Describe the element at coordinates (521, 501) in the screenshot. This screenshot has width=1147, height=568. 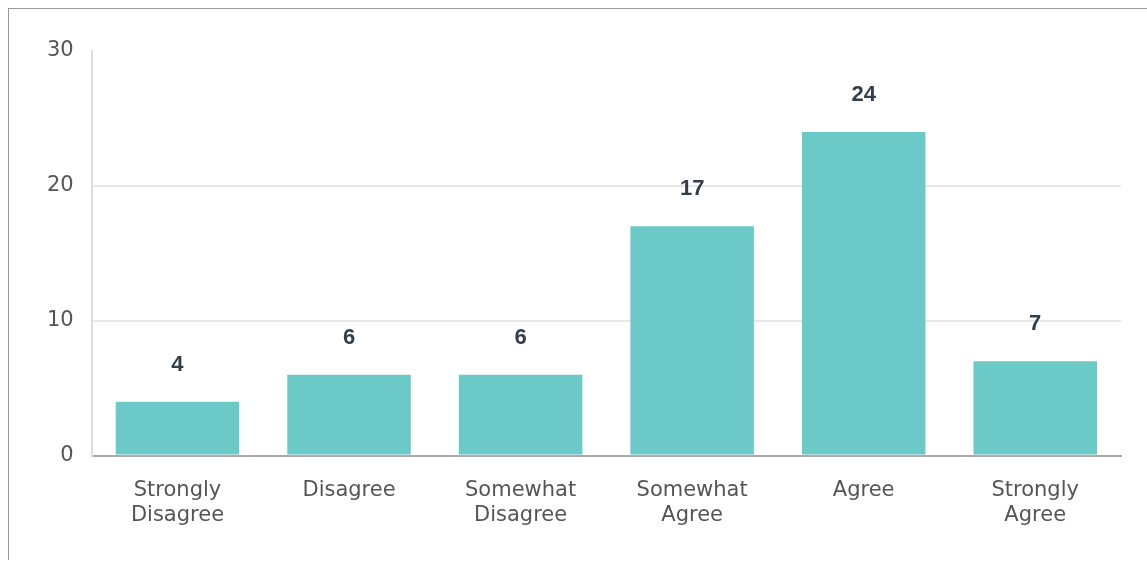
I see `x-tick-label: Somewhat Disagree` at that location.